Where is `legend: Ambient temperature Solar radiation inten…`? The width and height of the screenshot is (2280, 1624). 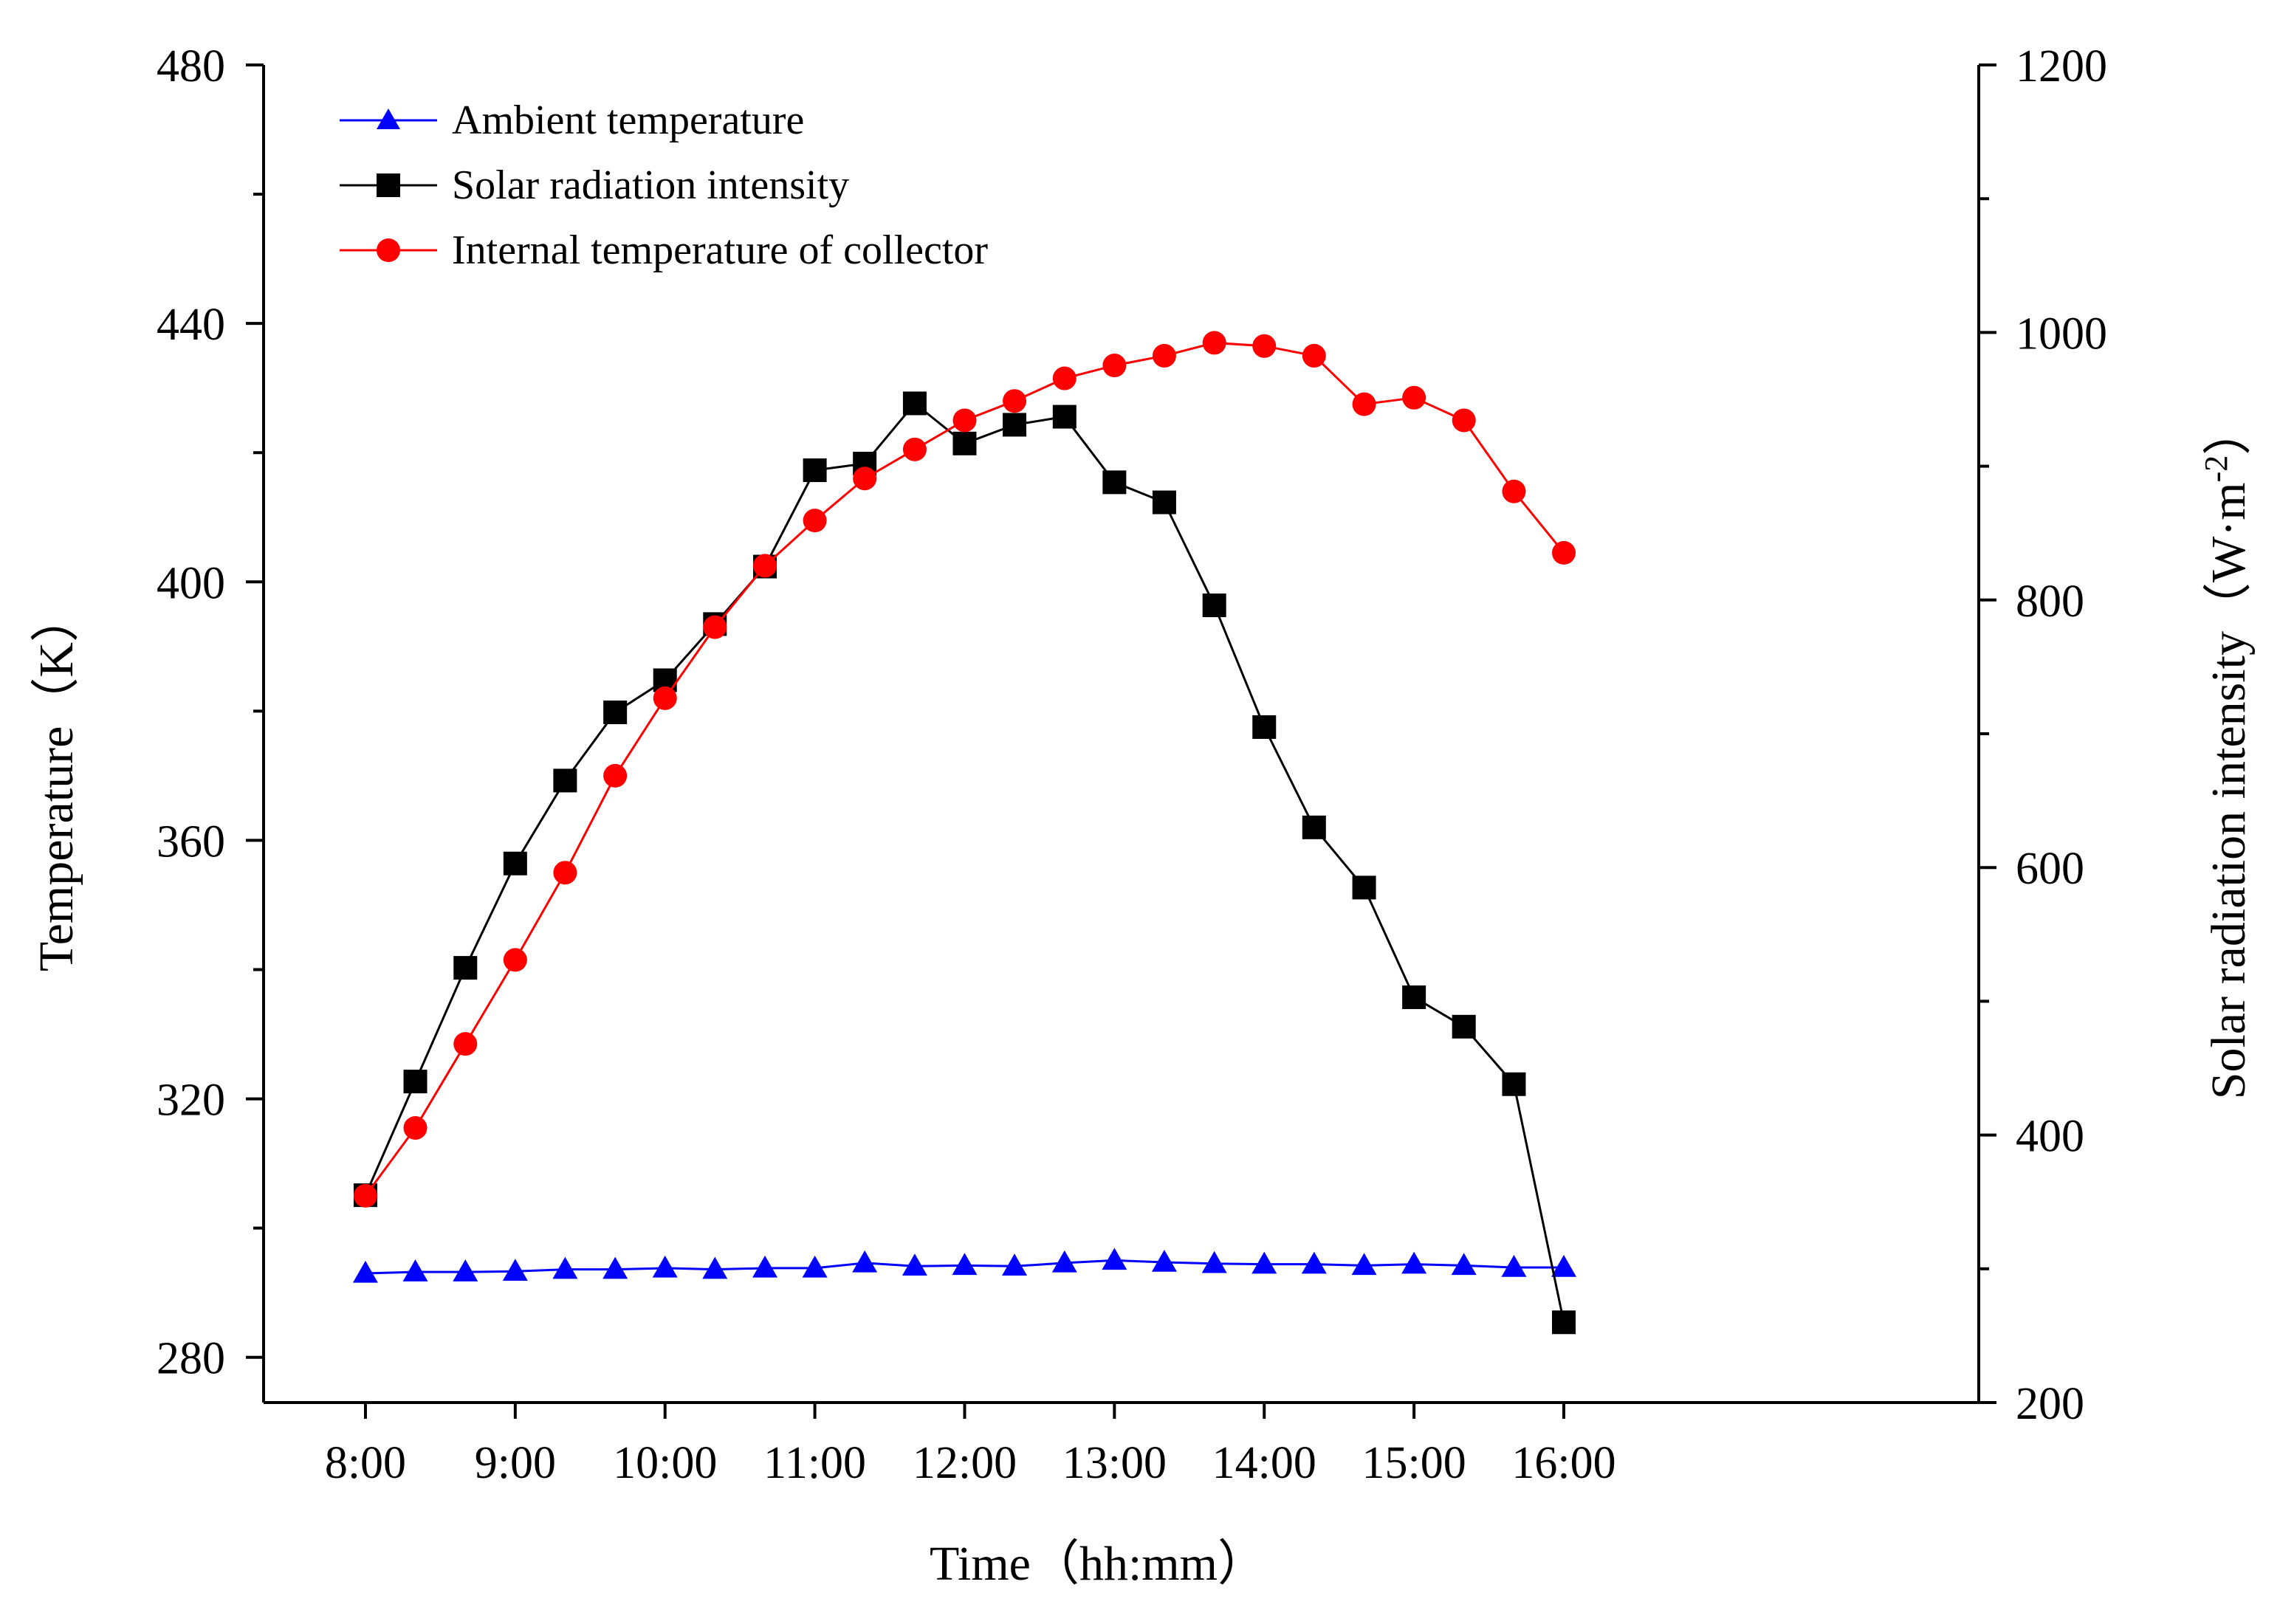 legend: Ambient temperature Solar radiation inten… is located at coordinates (664, 185).